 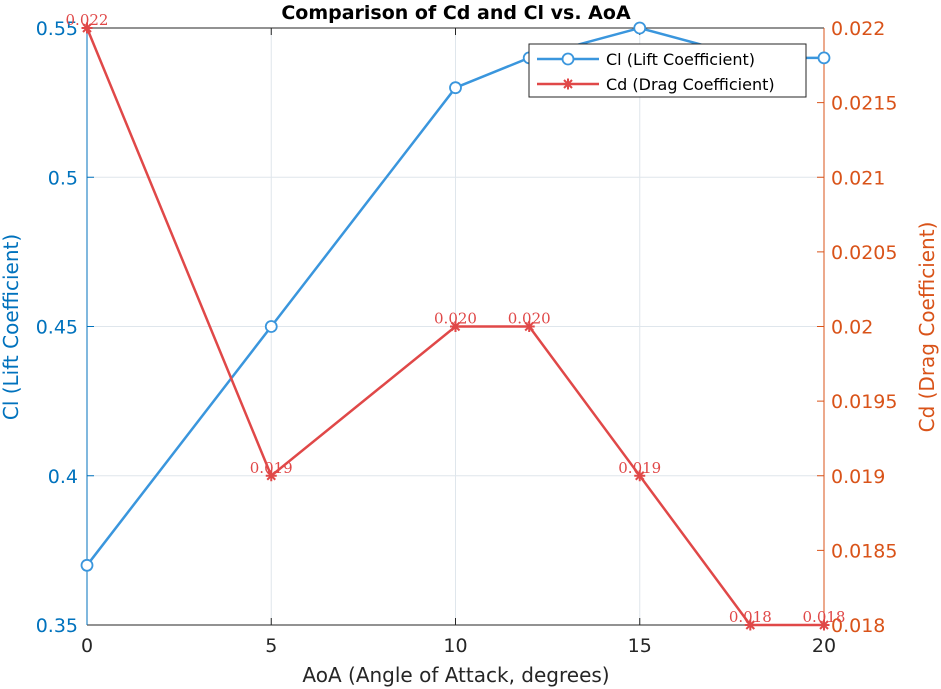 What do you see at coordinates (271, 646) in the screenshot?
I see `x-tick-label: 5` at bounding box center [271, 646].